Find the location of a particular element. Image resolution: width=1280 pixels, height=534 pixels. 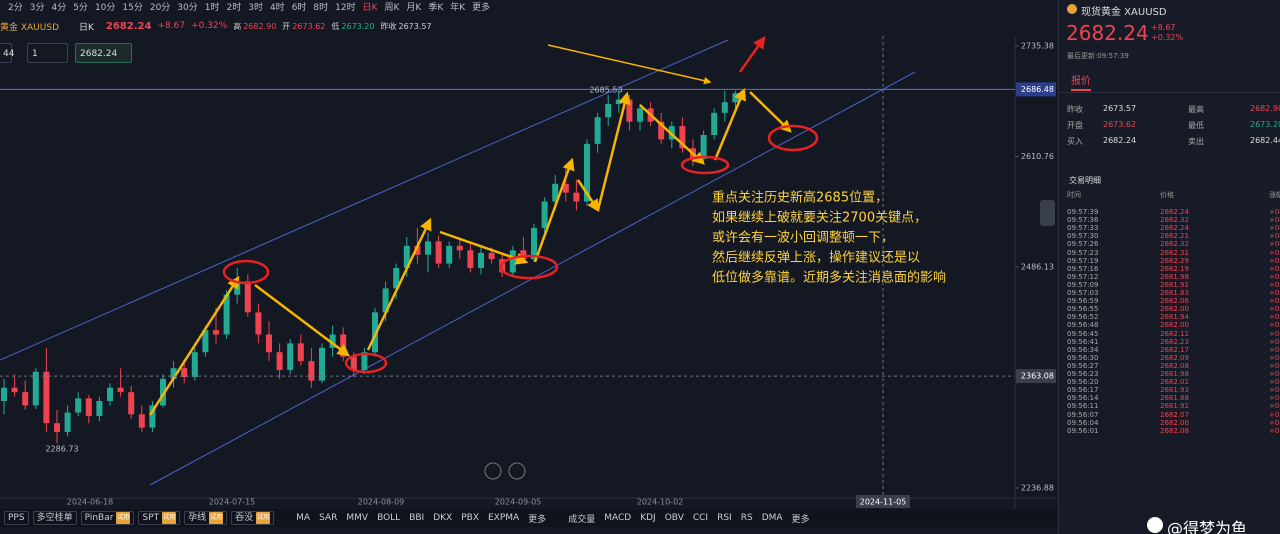

input: 1 is located at coordinates (47, 53).